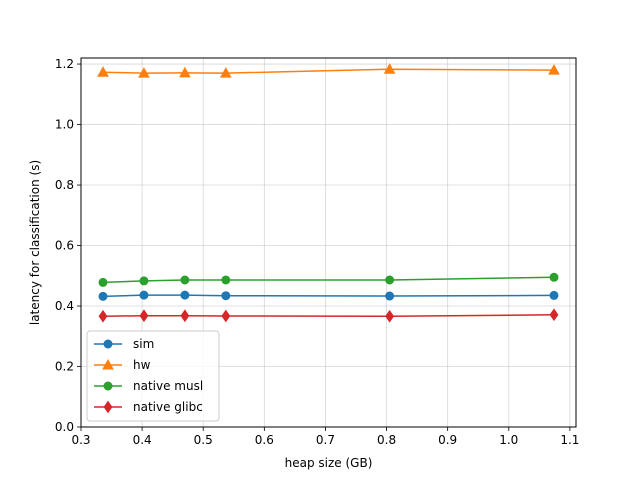  Describe the element at coordinates (64, 367) in the screenshot. I see `y-tick-label: 0.2` at that location.